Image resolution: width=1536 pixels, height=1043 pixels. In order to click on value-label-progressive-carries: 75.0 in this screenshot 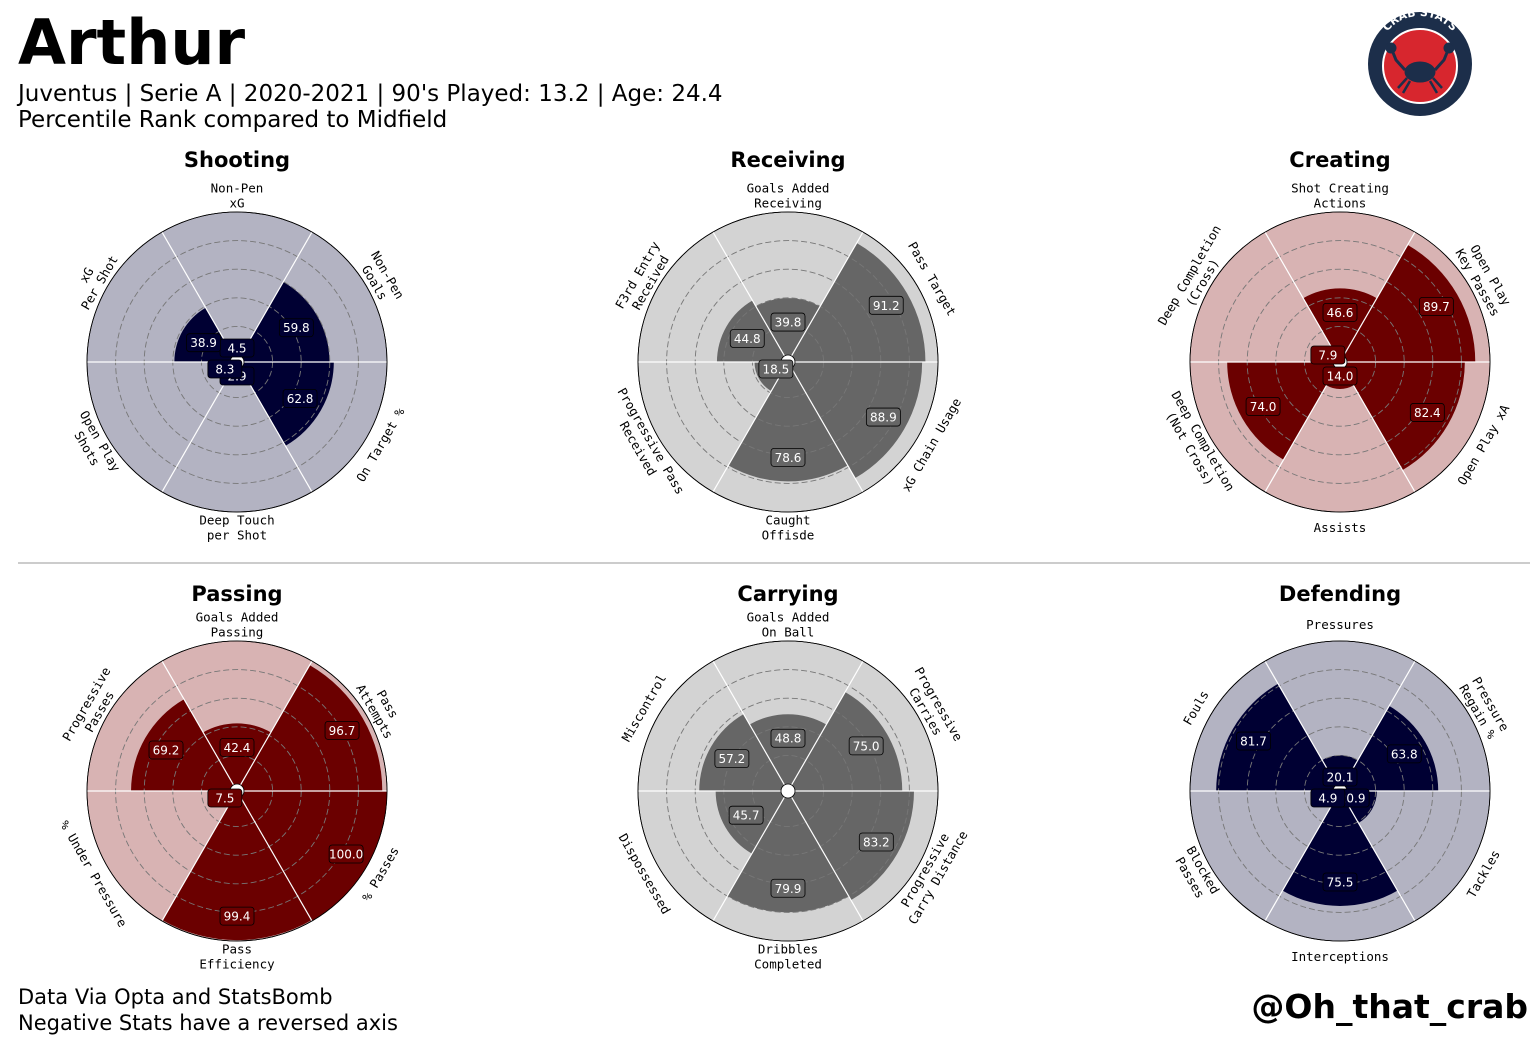, I will do `click(866, 746)`.